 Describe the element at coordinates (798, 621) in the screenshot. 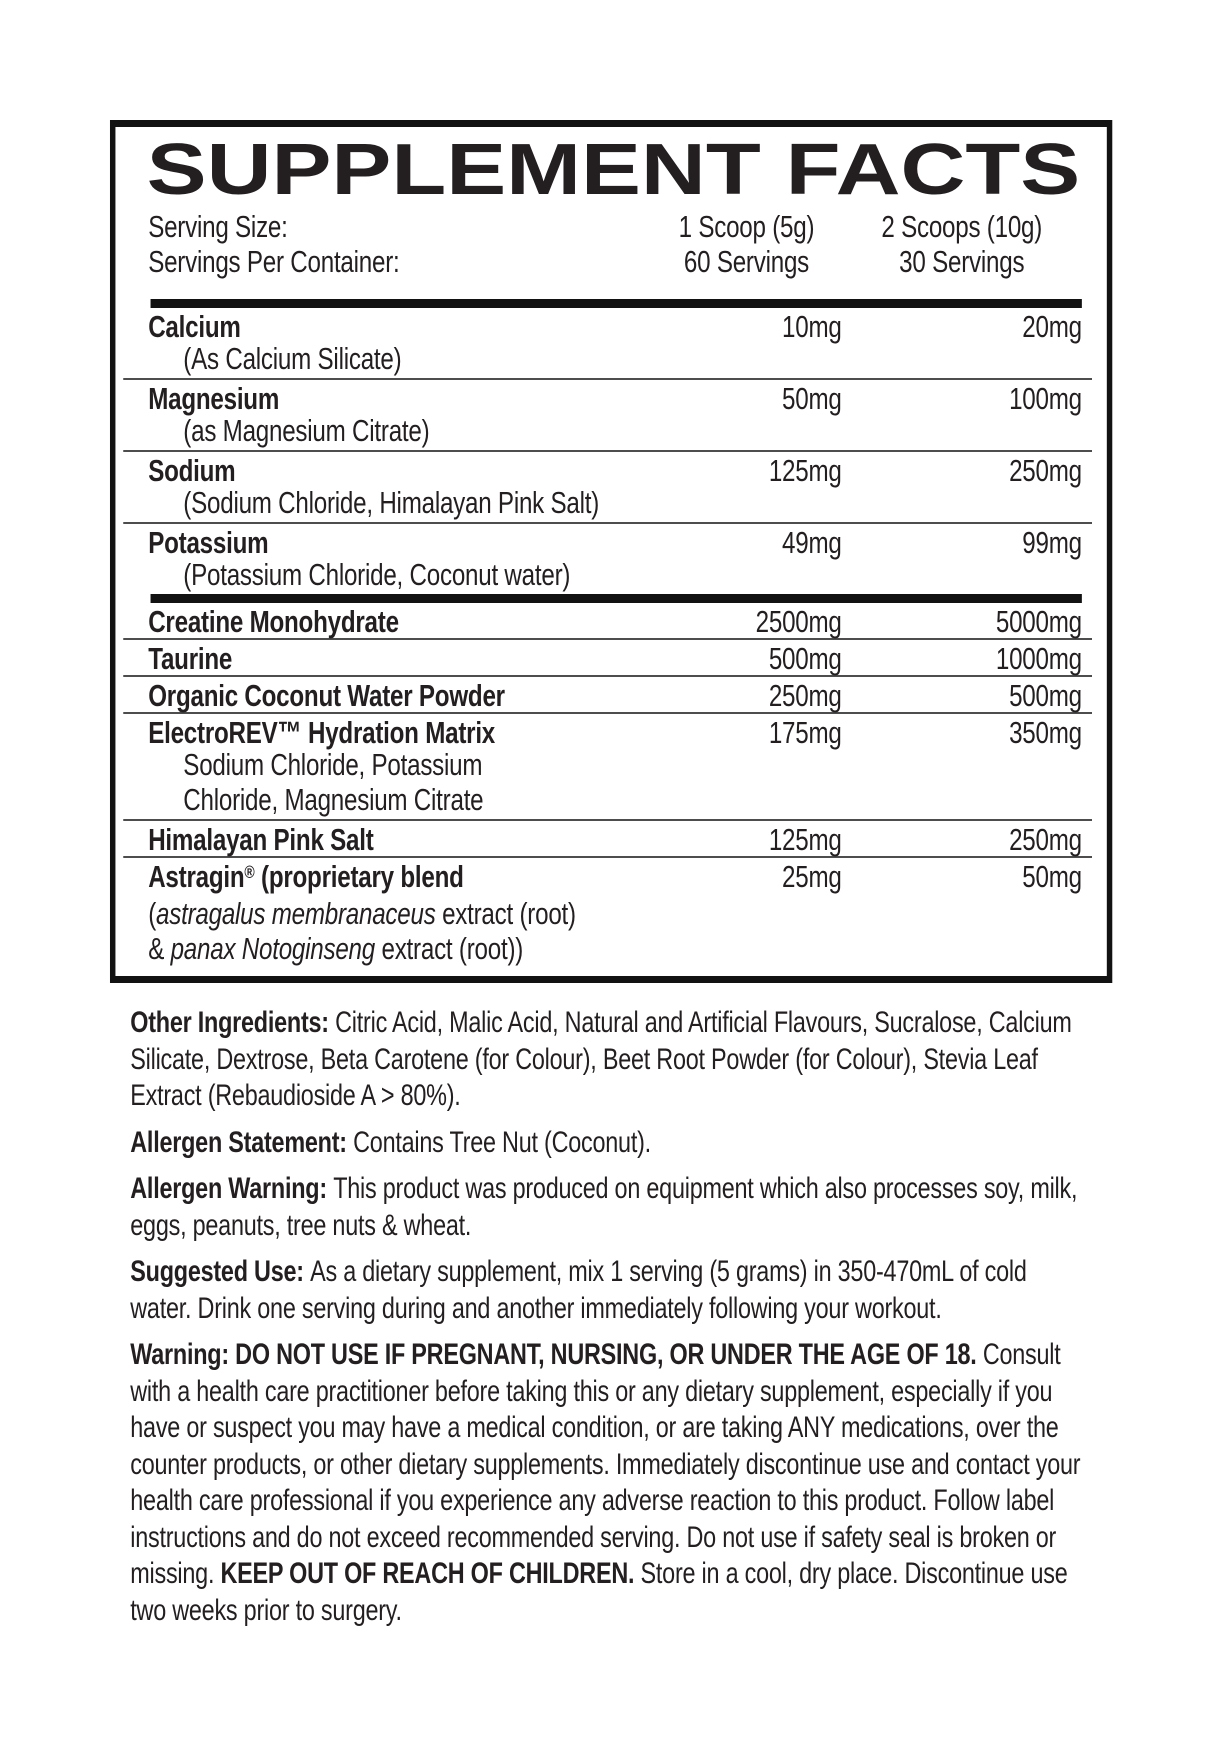

I see `amount-per-1-scoop: 2500mg` at that location.